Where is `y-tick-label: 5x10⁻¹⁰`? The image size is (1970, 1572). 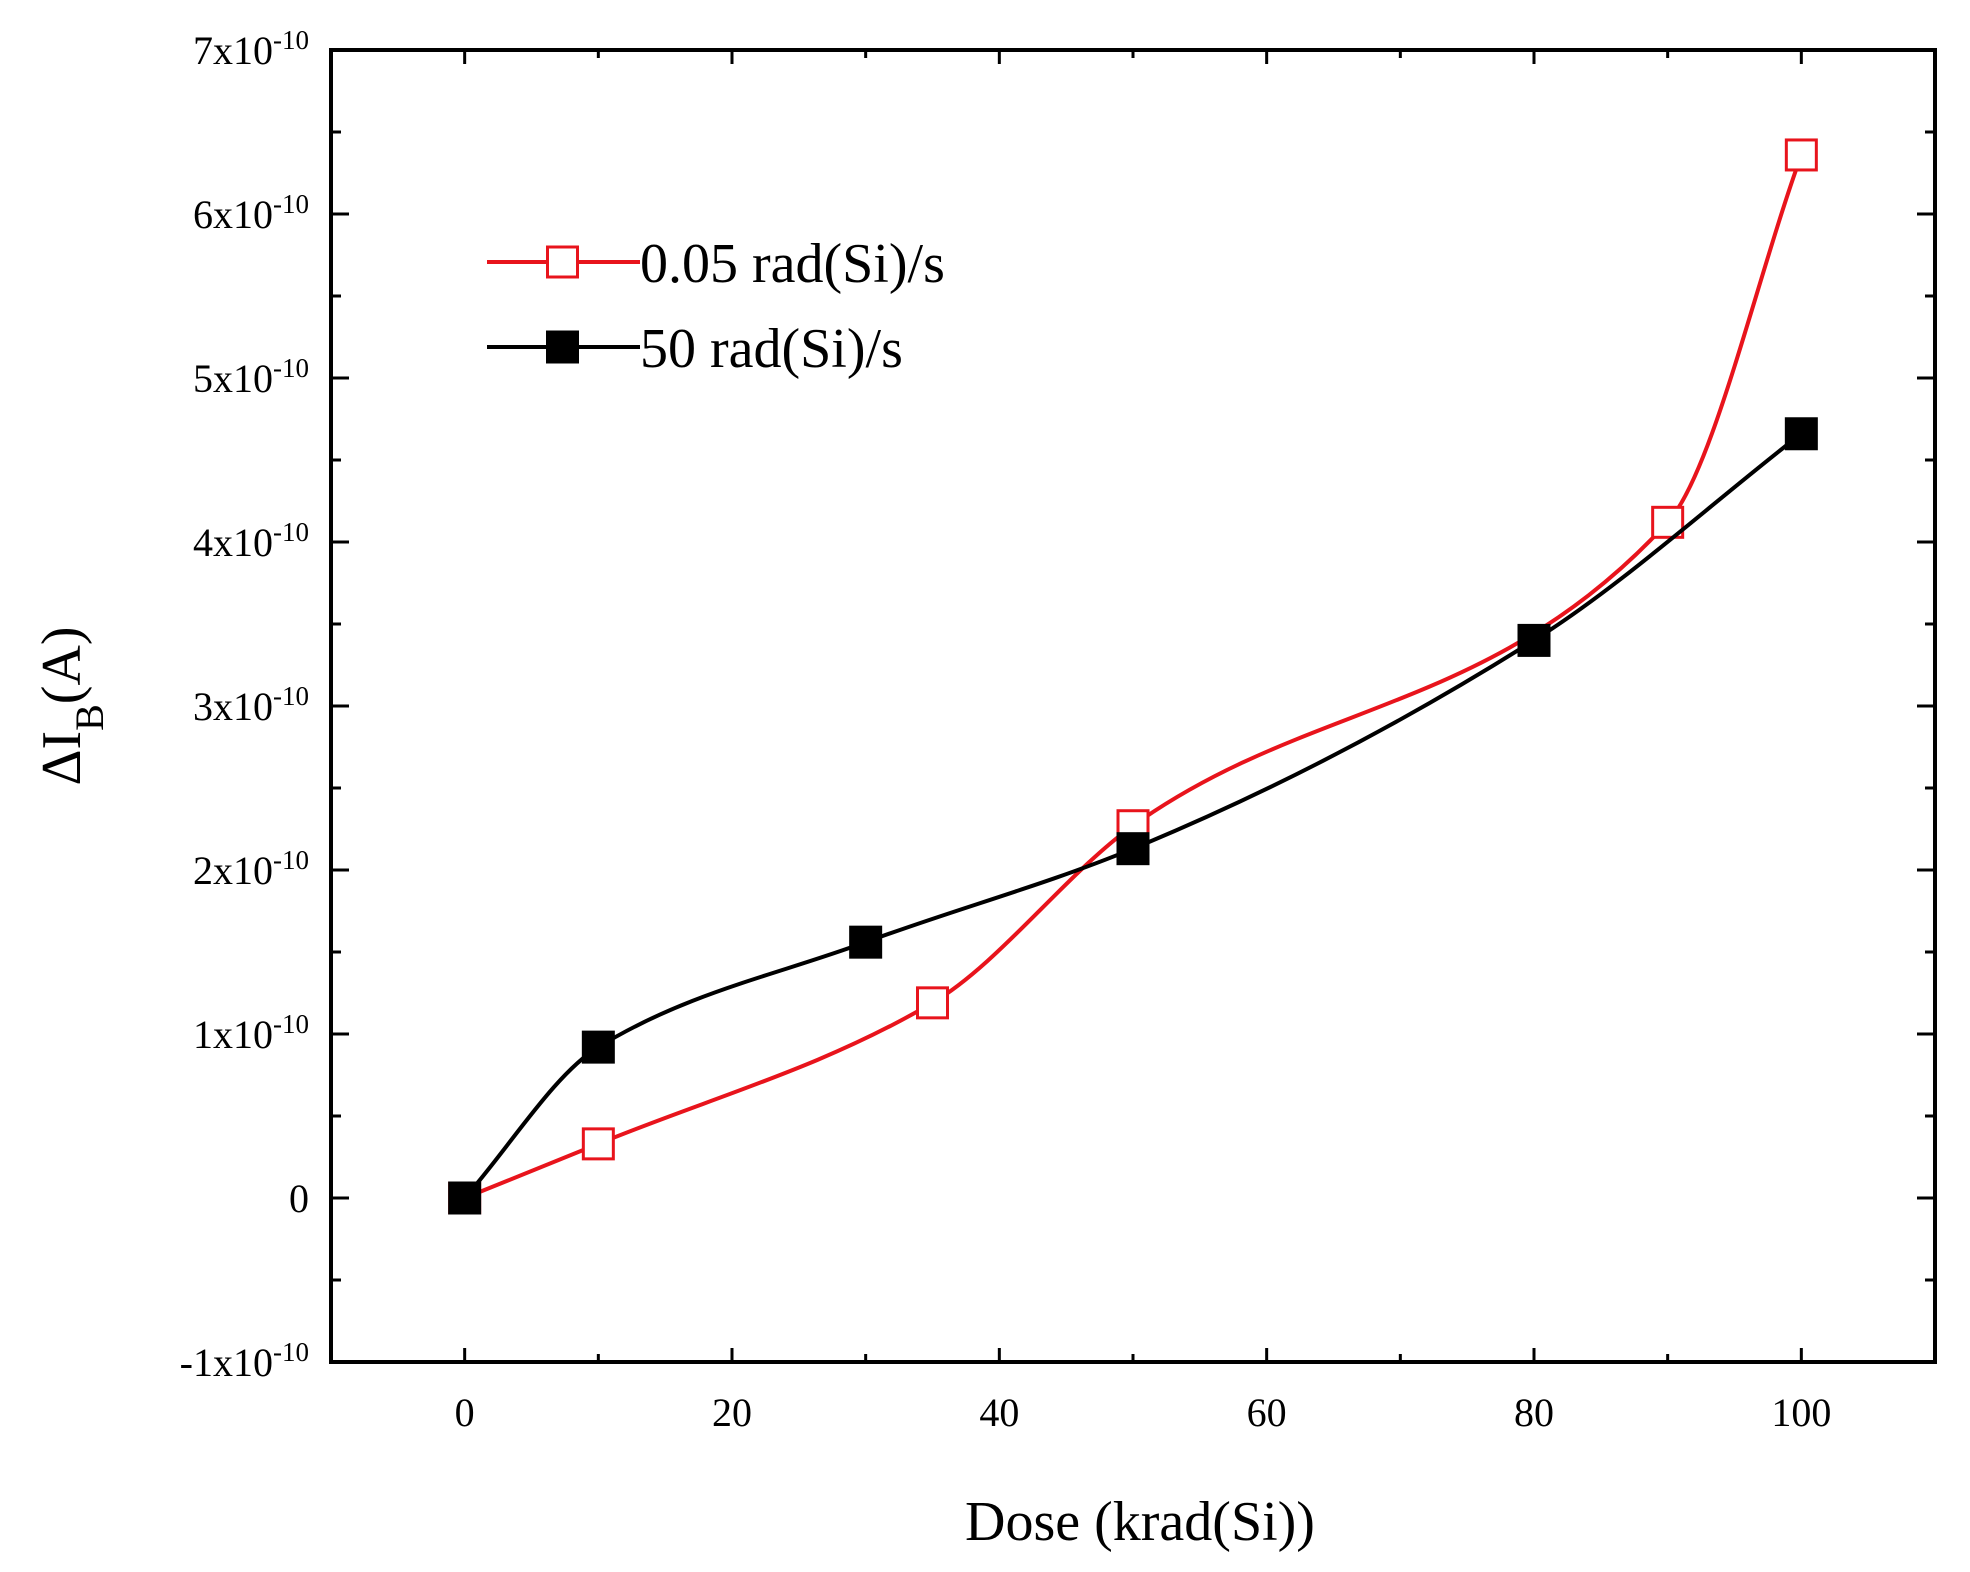 y-tick-label: 5x10⁻¹⁰ is located at coordinates (251, 377).